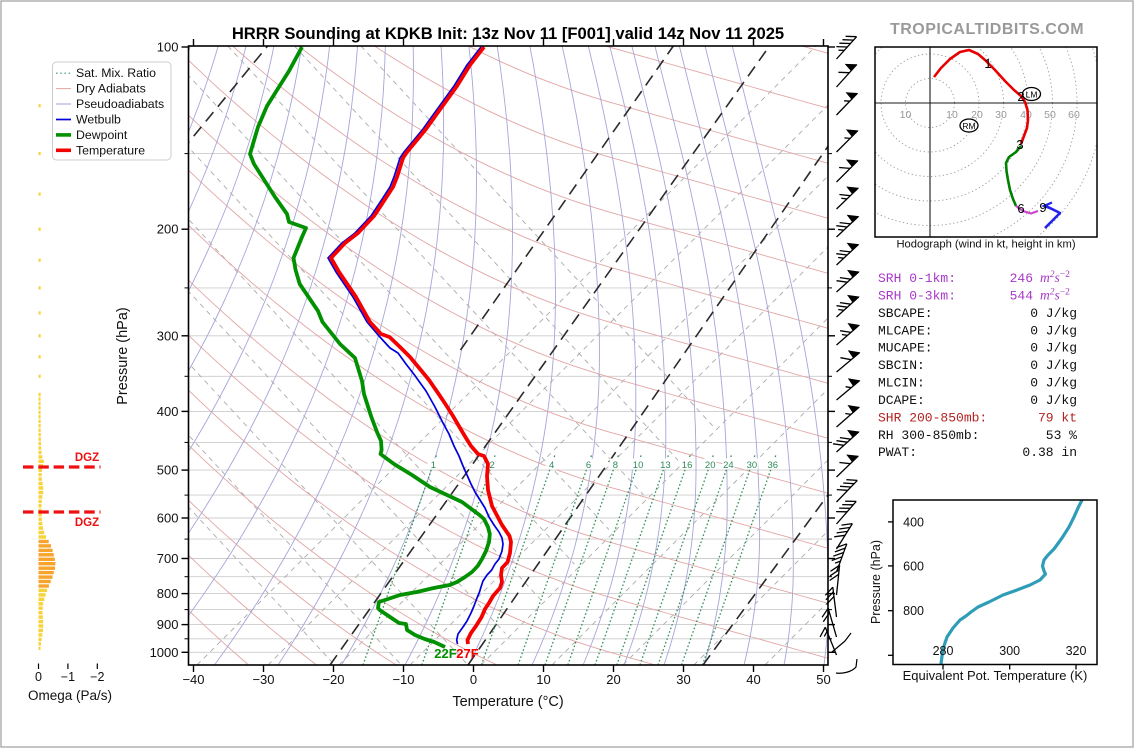 The width and height of the screenshot is (1134, 753). Describe the element at coordinates (168, 470) in the screenshot. I see `svg-text: 500` at that location.